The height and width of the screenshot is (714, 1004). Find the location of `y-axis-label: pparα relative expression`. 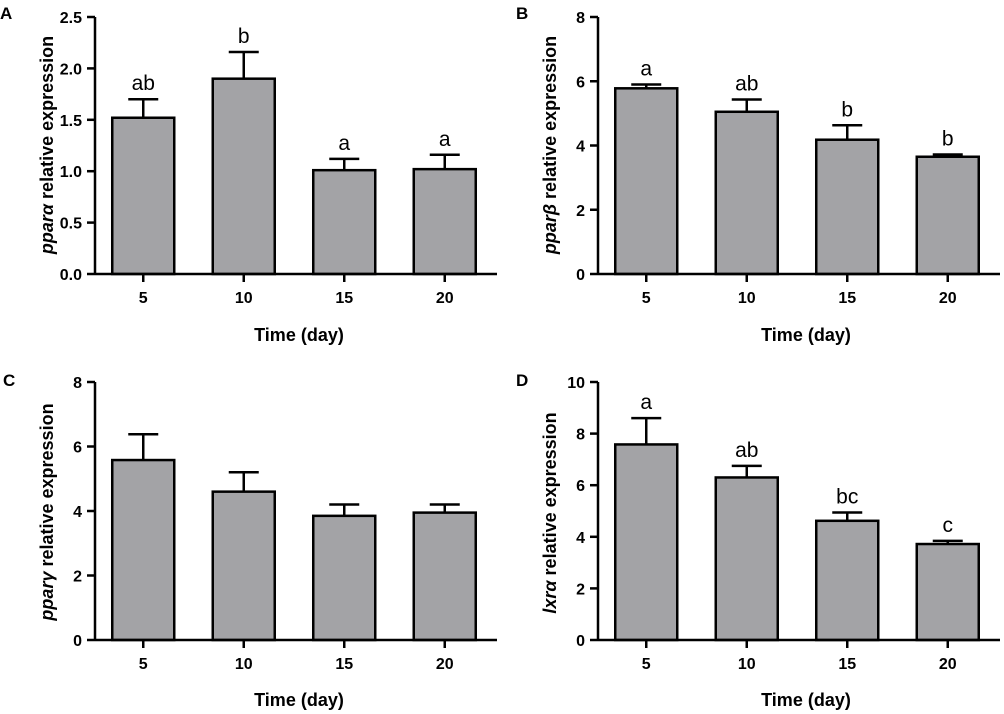

y-axis-label: pparα relative expression is located at coordinates (47, 145).